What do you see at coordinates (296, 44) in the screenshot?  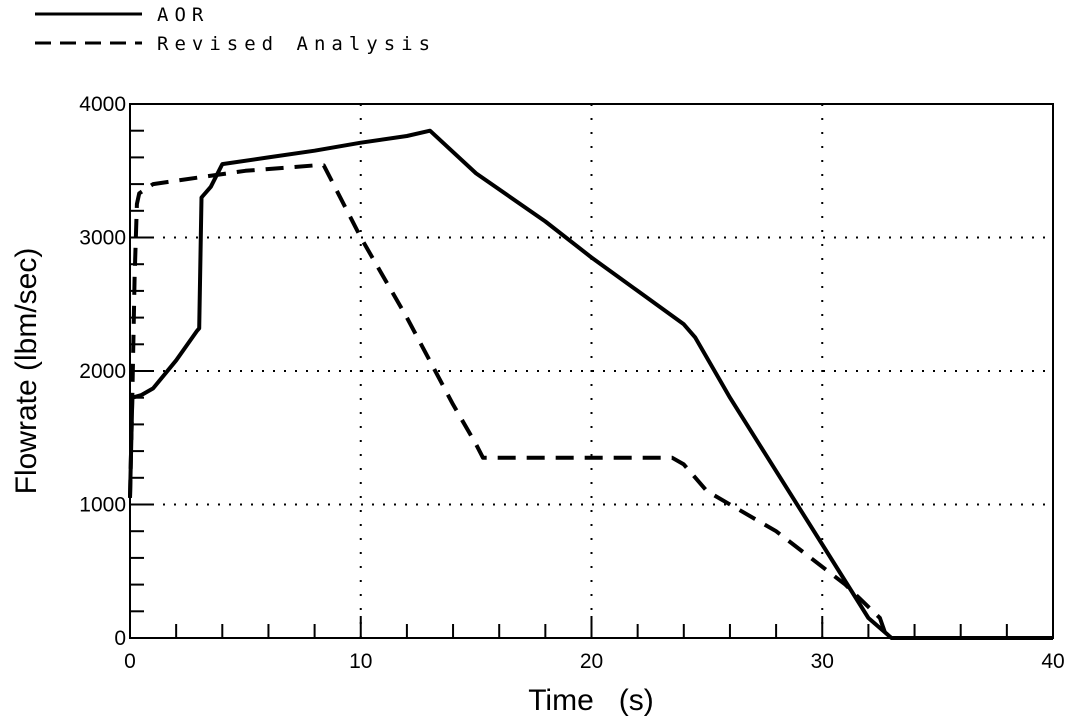 I see `legend-label-revised-analysis: Revised Analysis` at bounding box center [296, 44].